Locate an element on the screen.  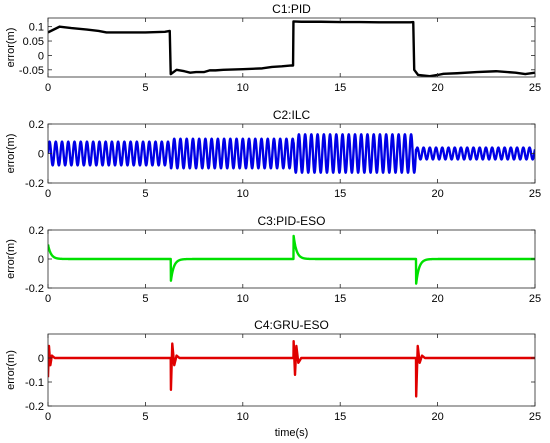
y-tick-label: 0.05 is located at coordinates (33, 42).